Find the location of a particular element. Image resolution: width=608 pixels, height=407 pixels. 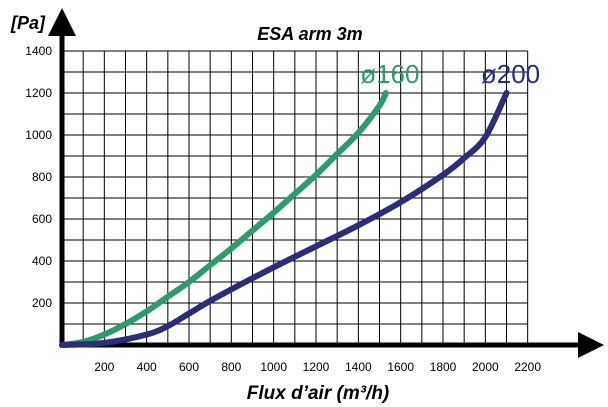

x-tick-label: 1200 is located at coordinates (316, 367).